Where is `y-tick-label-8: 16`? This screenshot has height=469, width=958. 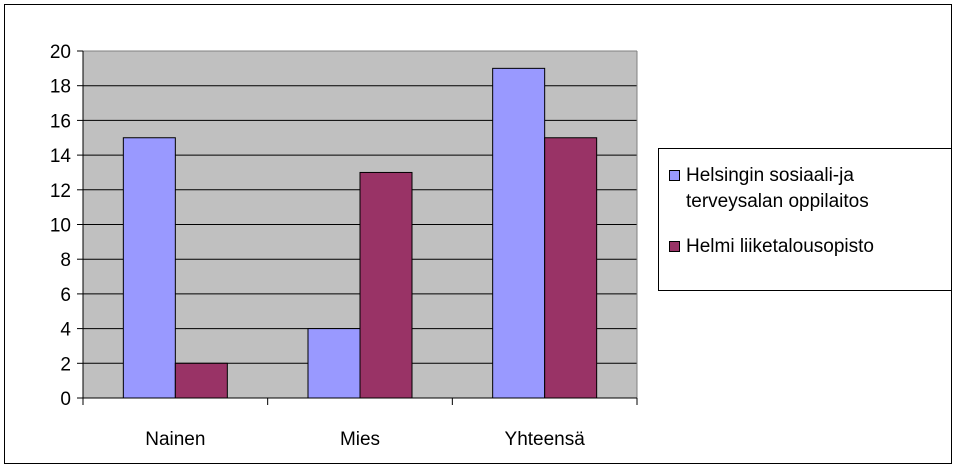 y-tick-label-8: 16 is located at coordinates (60, 121).